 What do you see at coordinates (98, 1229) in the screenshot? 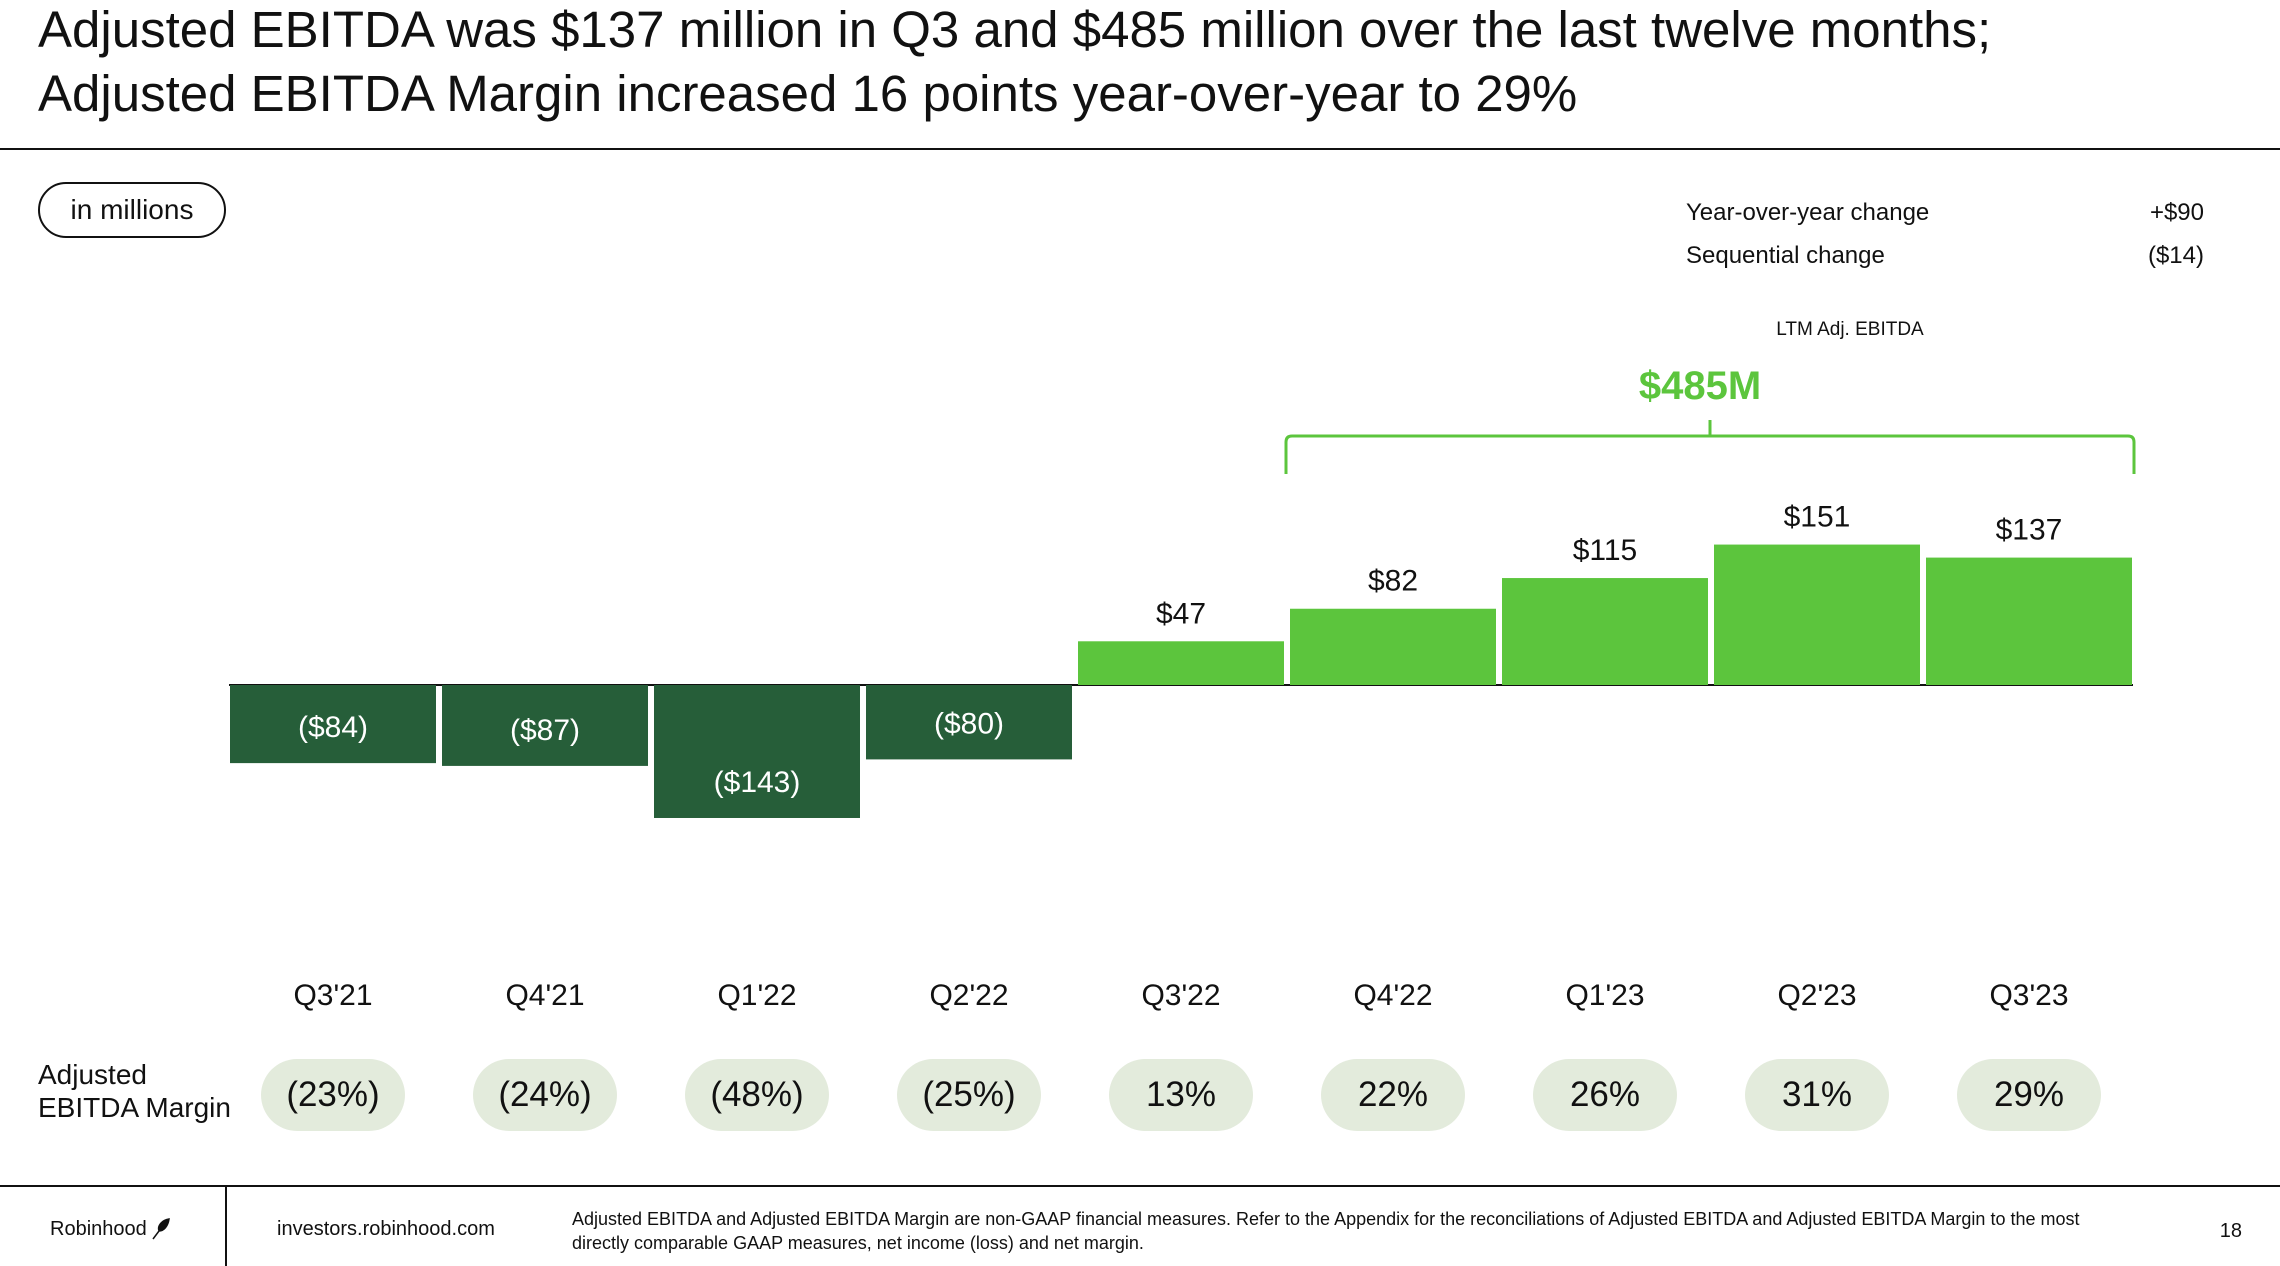
I see `brand-name: Robinhood` at bounding box center [98, 1229].